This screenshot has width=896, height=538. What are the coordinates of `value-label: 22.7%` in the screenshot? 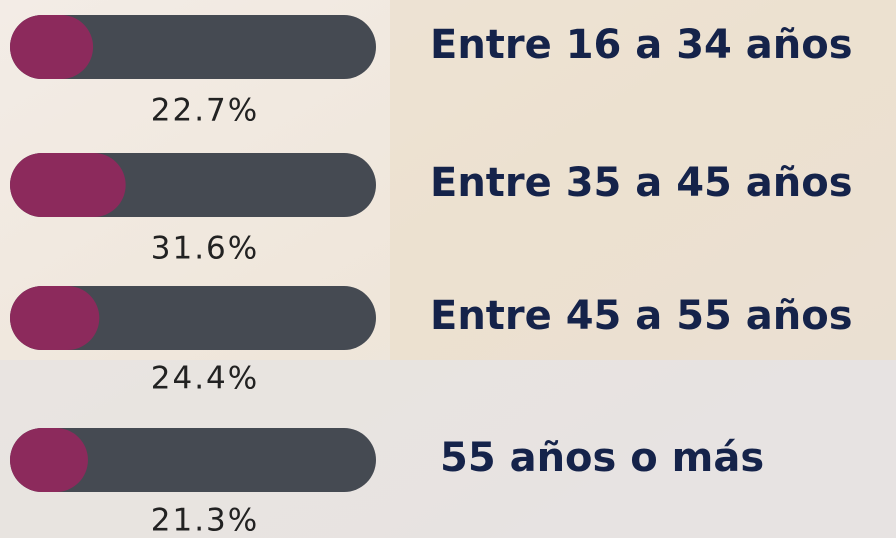 It's located at (205, 111).